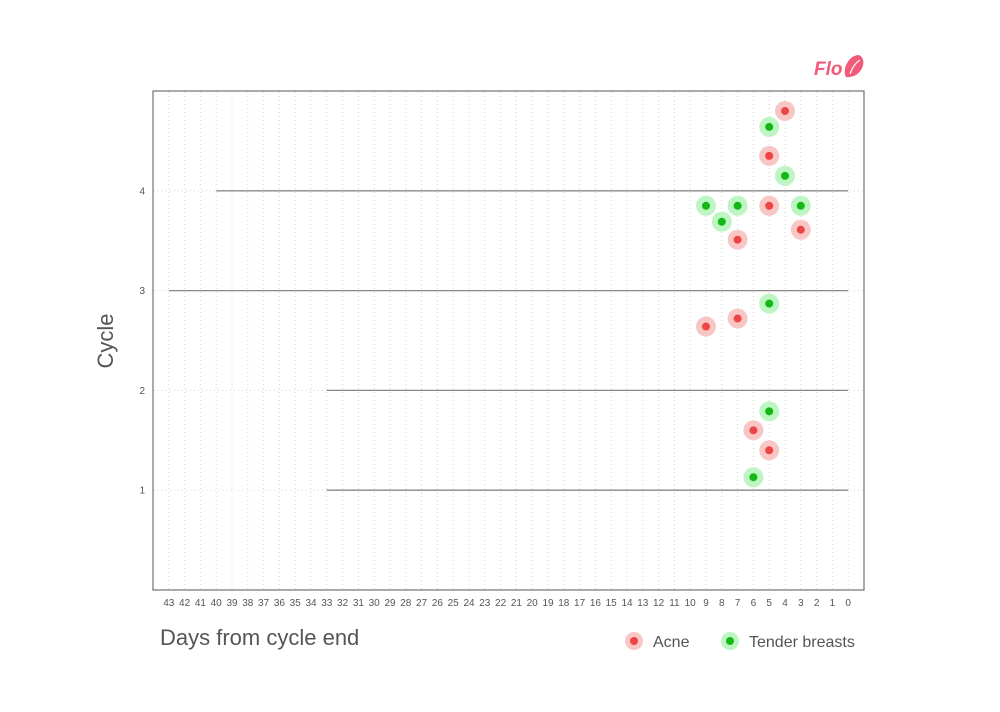 This screenshot has height=712, width=1000. What do you see at coordinates (596, 603) in the screenshot?
I see `x-tick-label: 16` at bounding box center [596, 603].